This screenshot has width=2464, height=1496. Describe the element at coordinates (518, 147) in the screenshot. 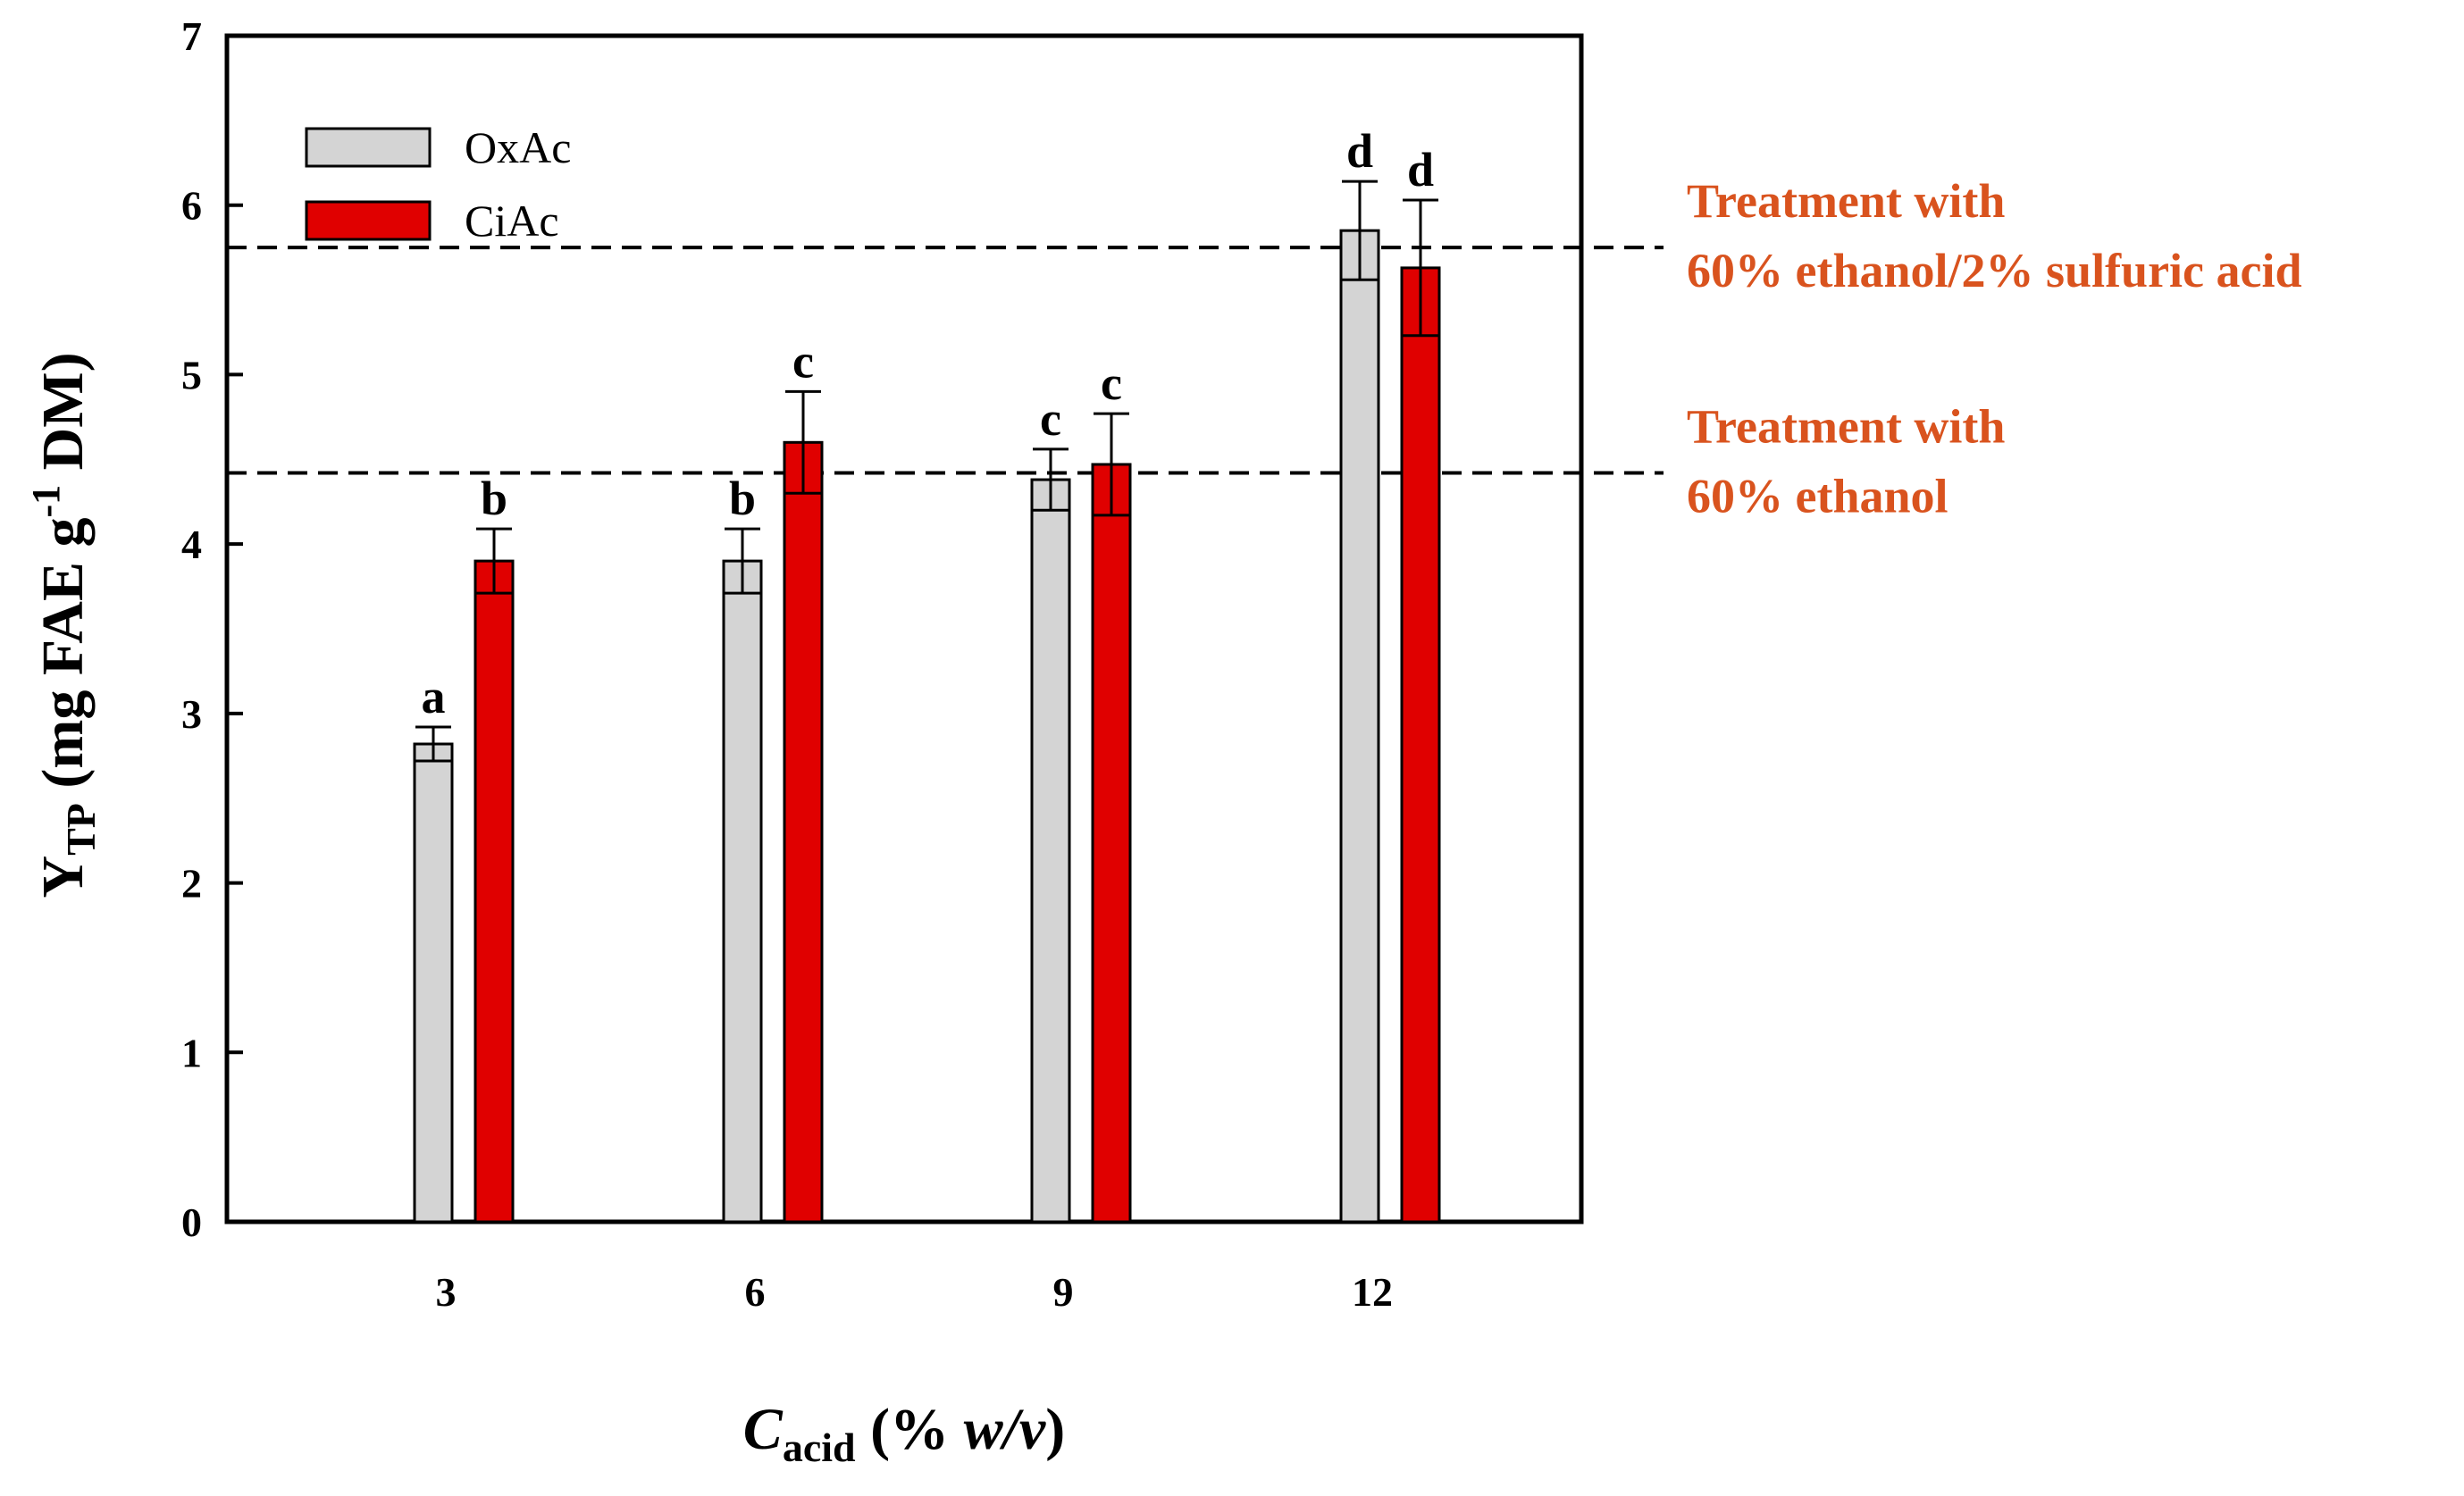

I see `legend-label-oxac: OxAc` at that location.